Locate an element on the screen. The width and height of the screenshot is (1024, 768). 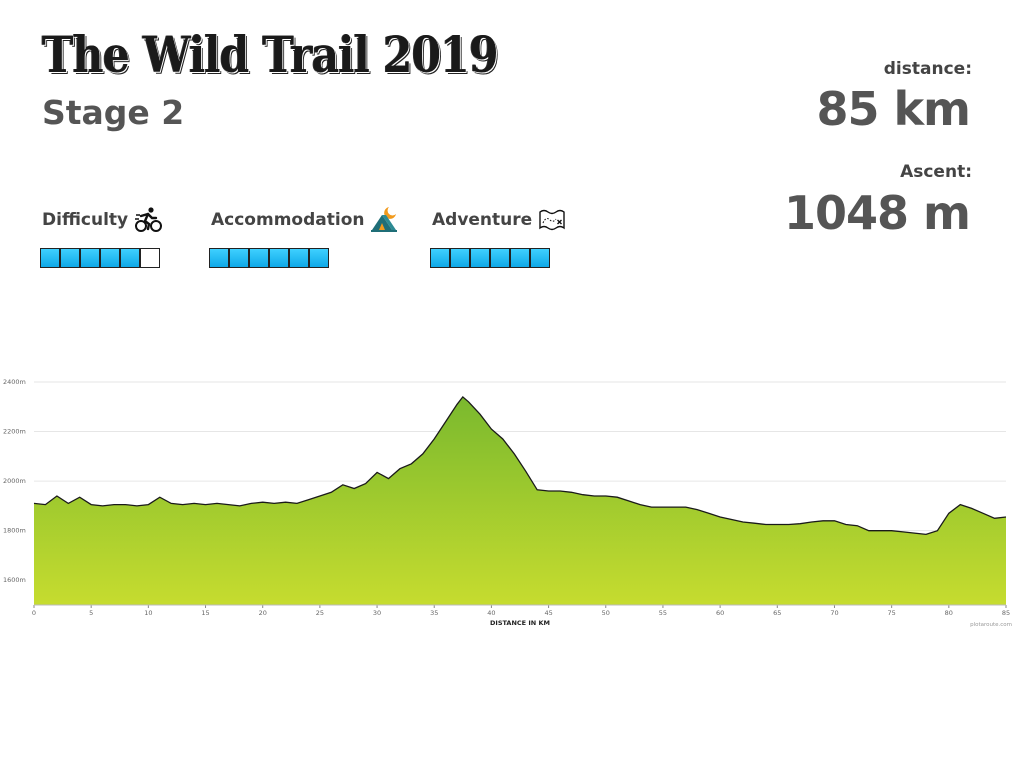
cyclist-icon is located at coordinates (148, 220).